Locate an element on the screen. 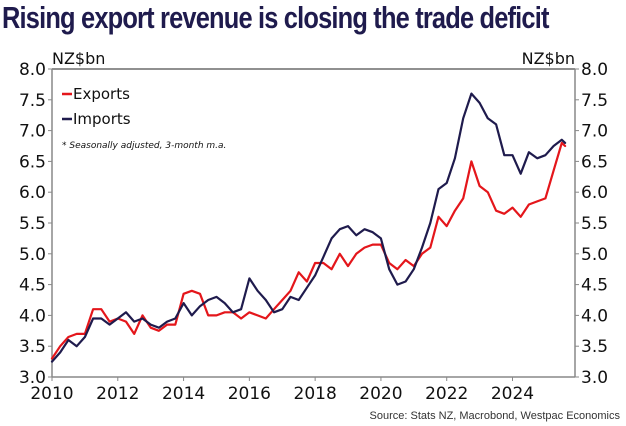  y-tick-label-left: 4.5 is located at coordinates (32, 286).